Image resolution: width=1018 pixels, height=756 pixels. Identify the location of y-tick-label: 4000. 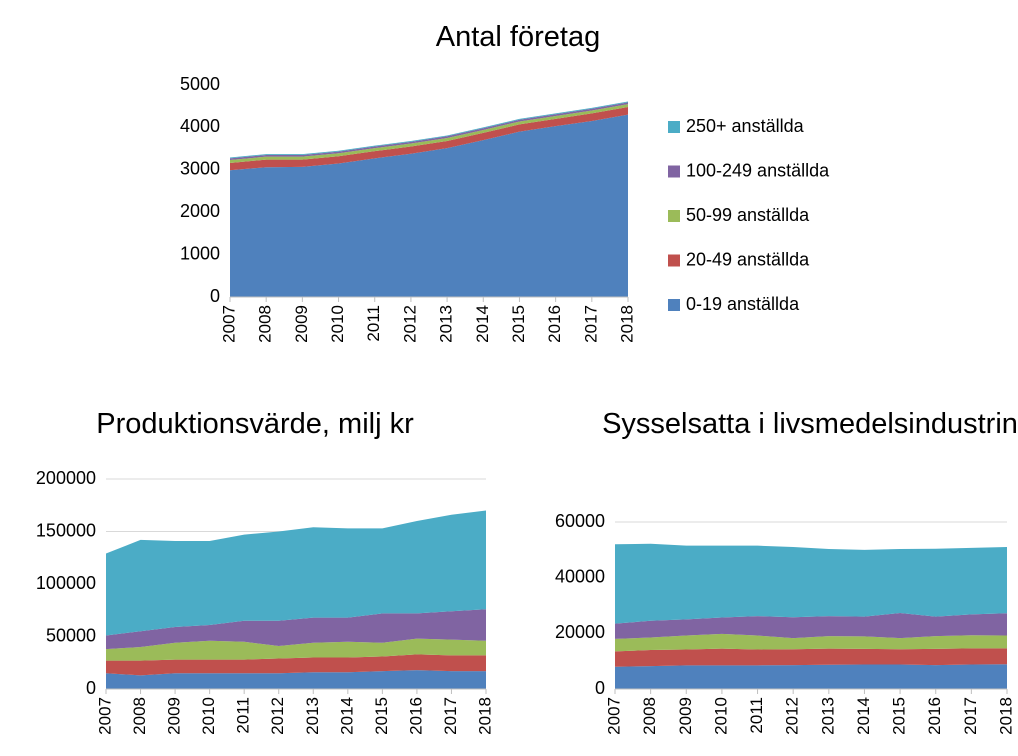
(200, 126).